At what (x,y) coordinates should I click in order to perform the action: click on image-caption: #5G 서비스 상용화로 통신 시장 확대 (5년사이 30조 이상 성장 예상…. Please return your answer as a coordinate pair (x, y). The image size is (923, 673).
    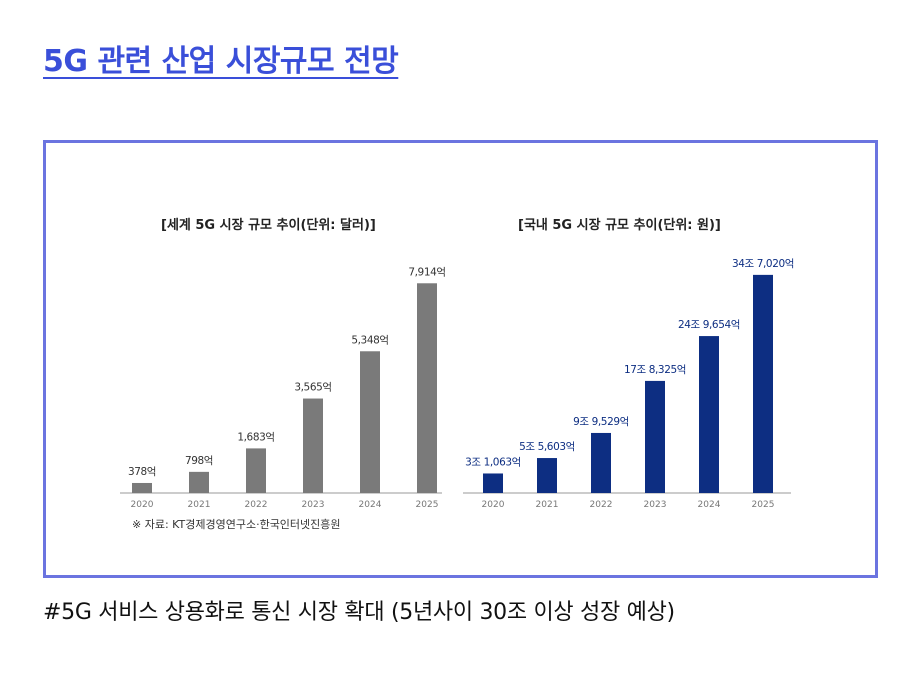
    Looking at the image, I should click on (359, 612).